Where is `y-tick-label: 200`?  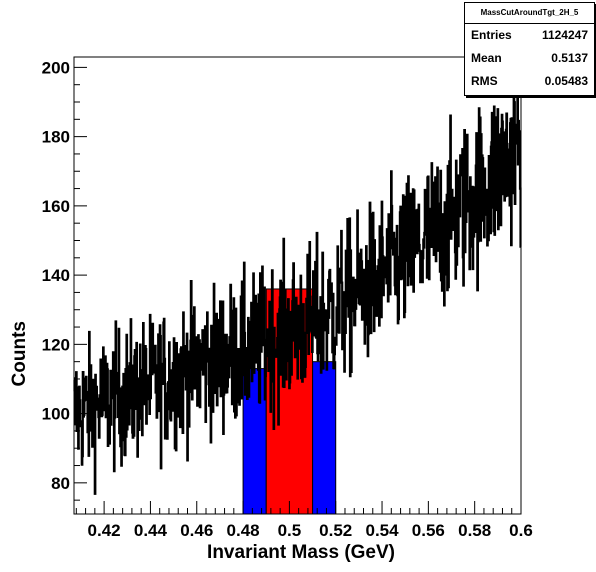
y-tick-label: 200 is located at coordinates (56, 67).